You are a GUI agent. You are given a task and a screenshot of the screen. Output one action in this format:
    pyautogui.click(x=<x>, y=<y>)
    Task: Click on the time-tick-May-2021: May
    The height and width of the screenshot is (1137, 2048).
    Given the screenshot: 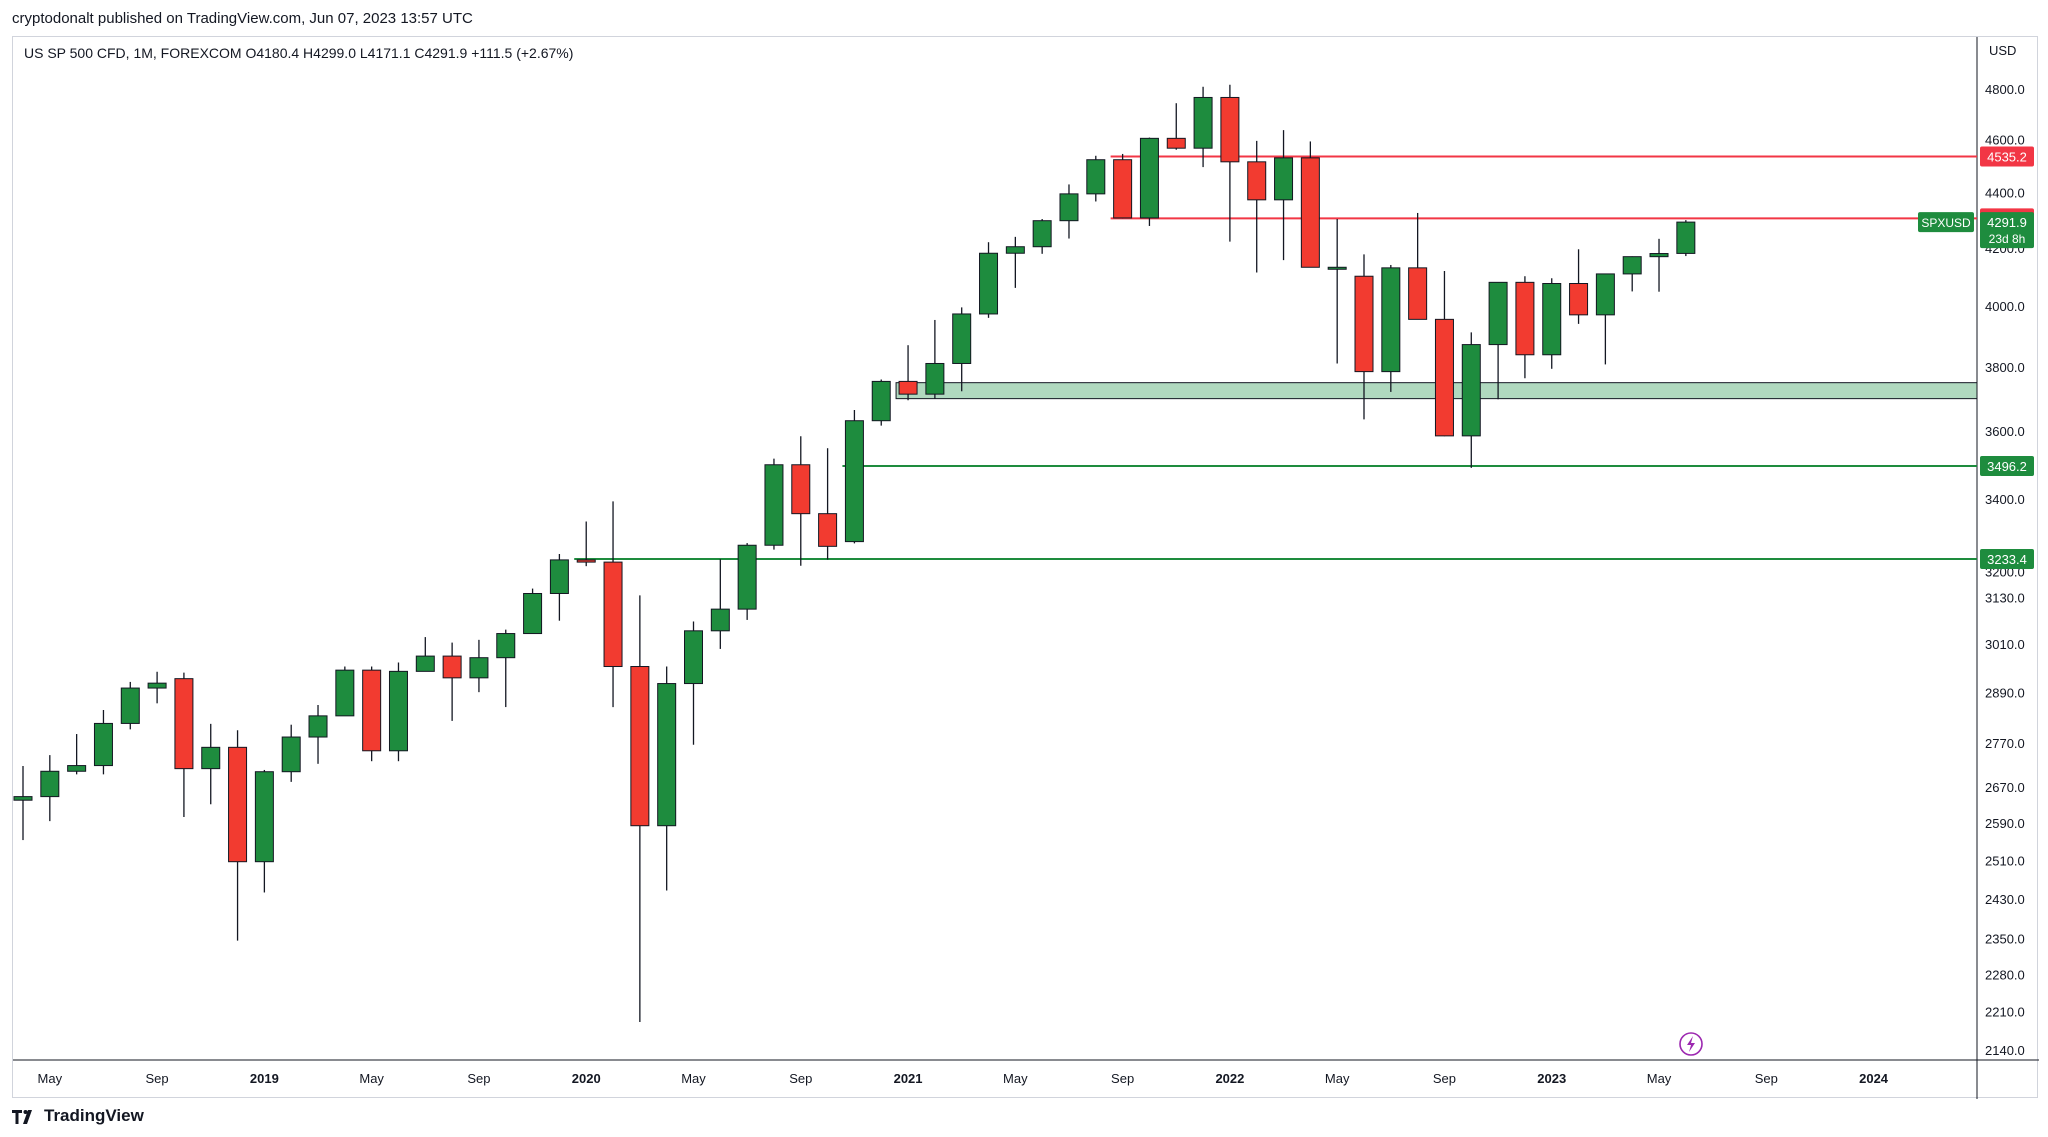 What is the action you would take?
    pyautogui.click(x=1015, y=1078)
    